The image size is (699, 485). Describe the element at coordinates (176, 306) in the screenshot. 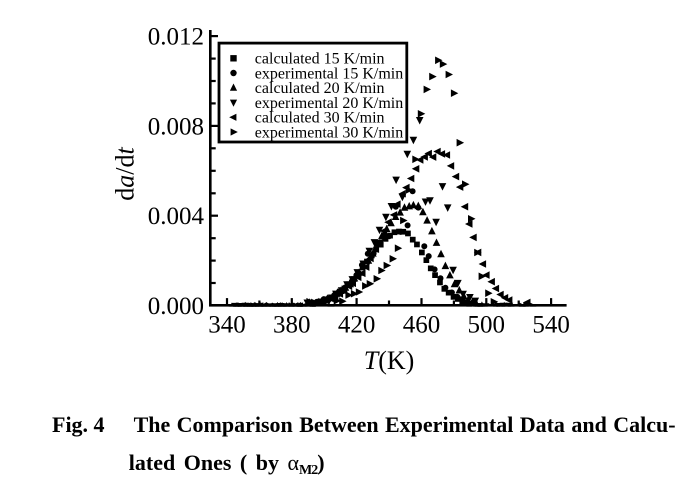

I see `svg-text: 0.000` at that location.